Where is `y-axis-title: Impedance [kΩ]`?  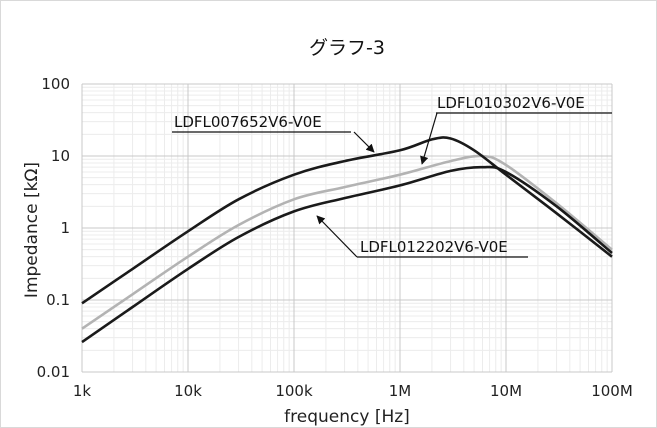 y-axis-title: Impedance [kΩ] is located at coordinates (32, 230).